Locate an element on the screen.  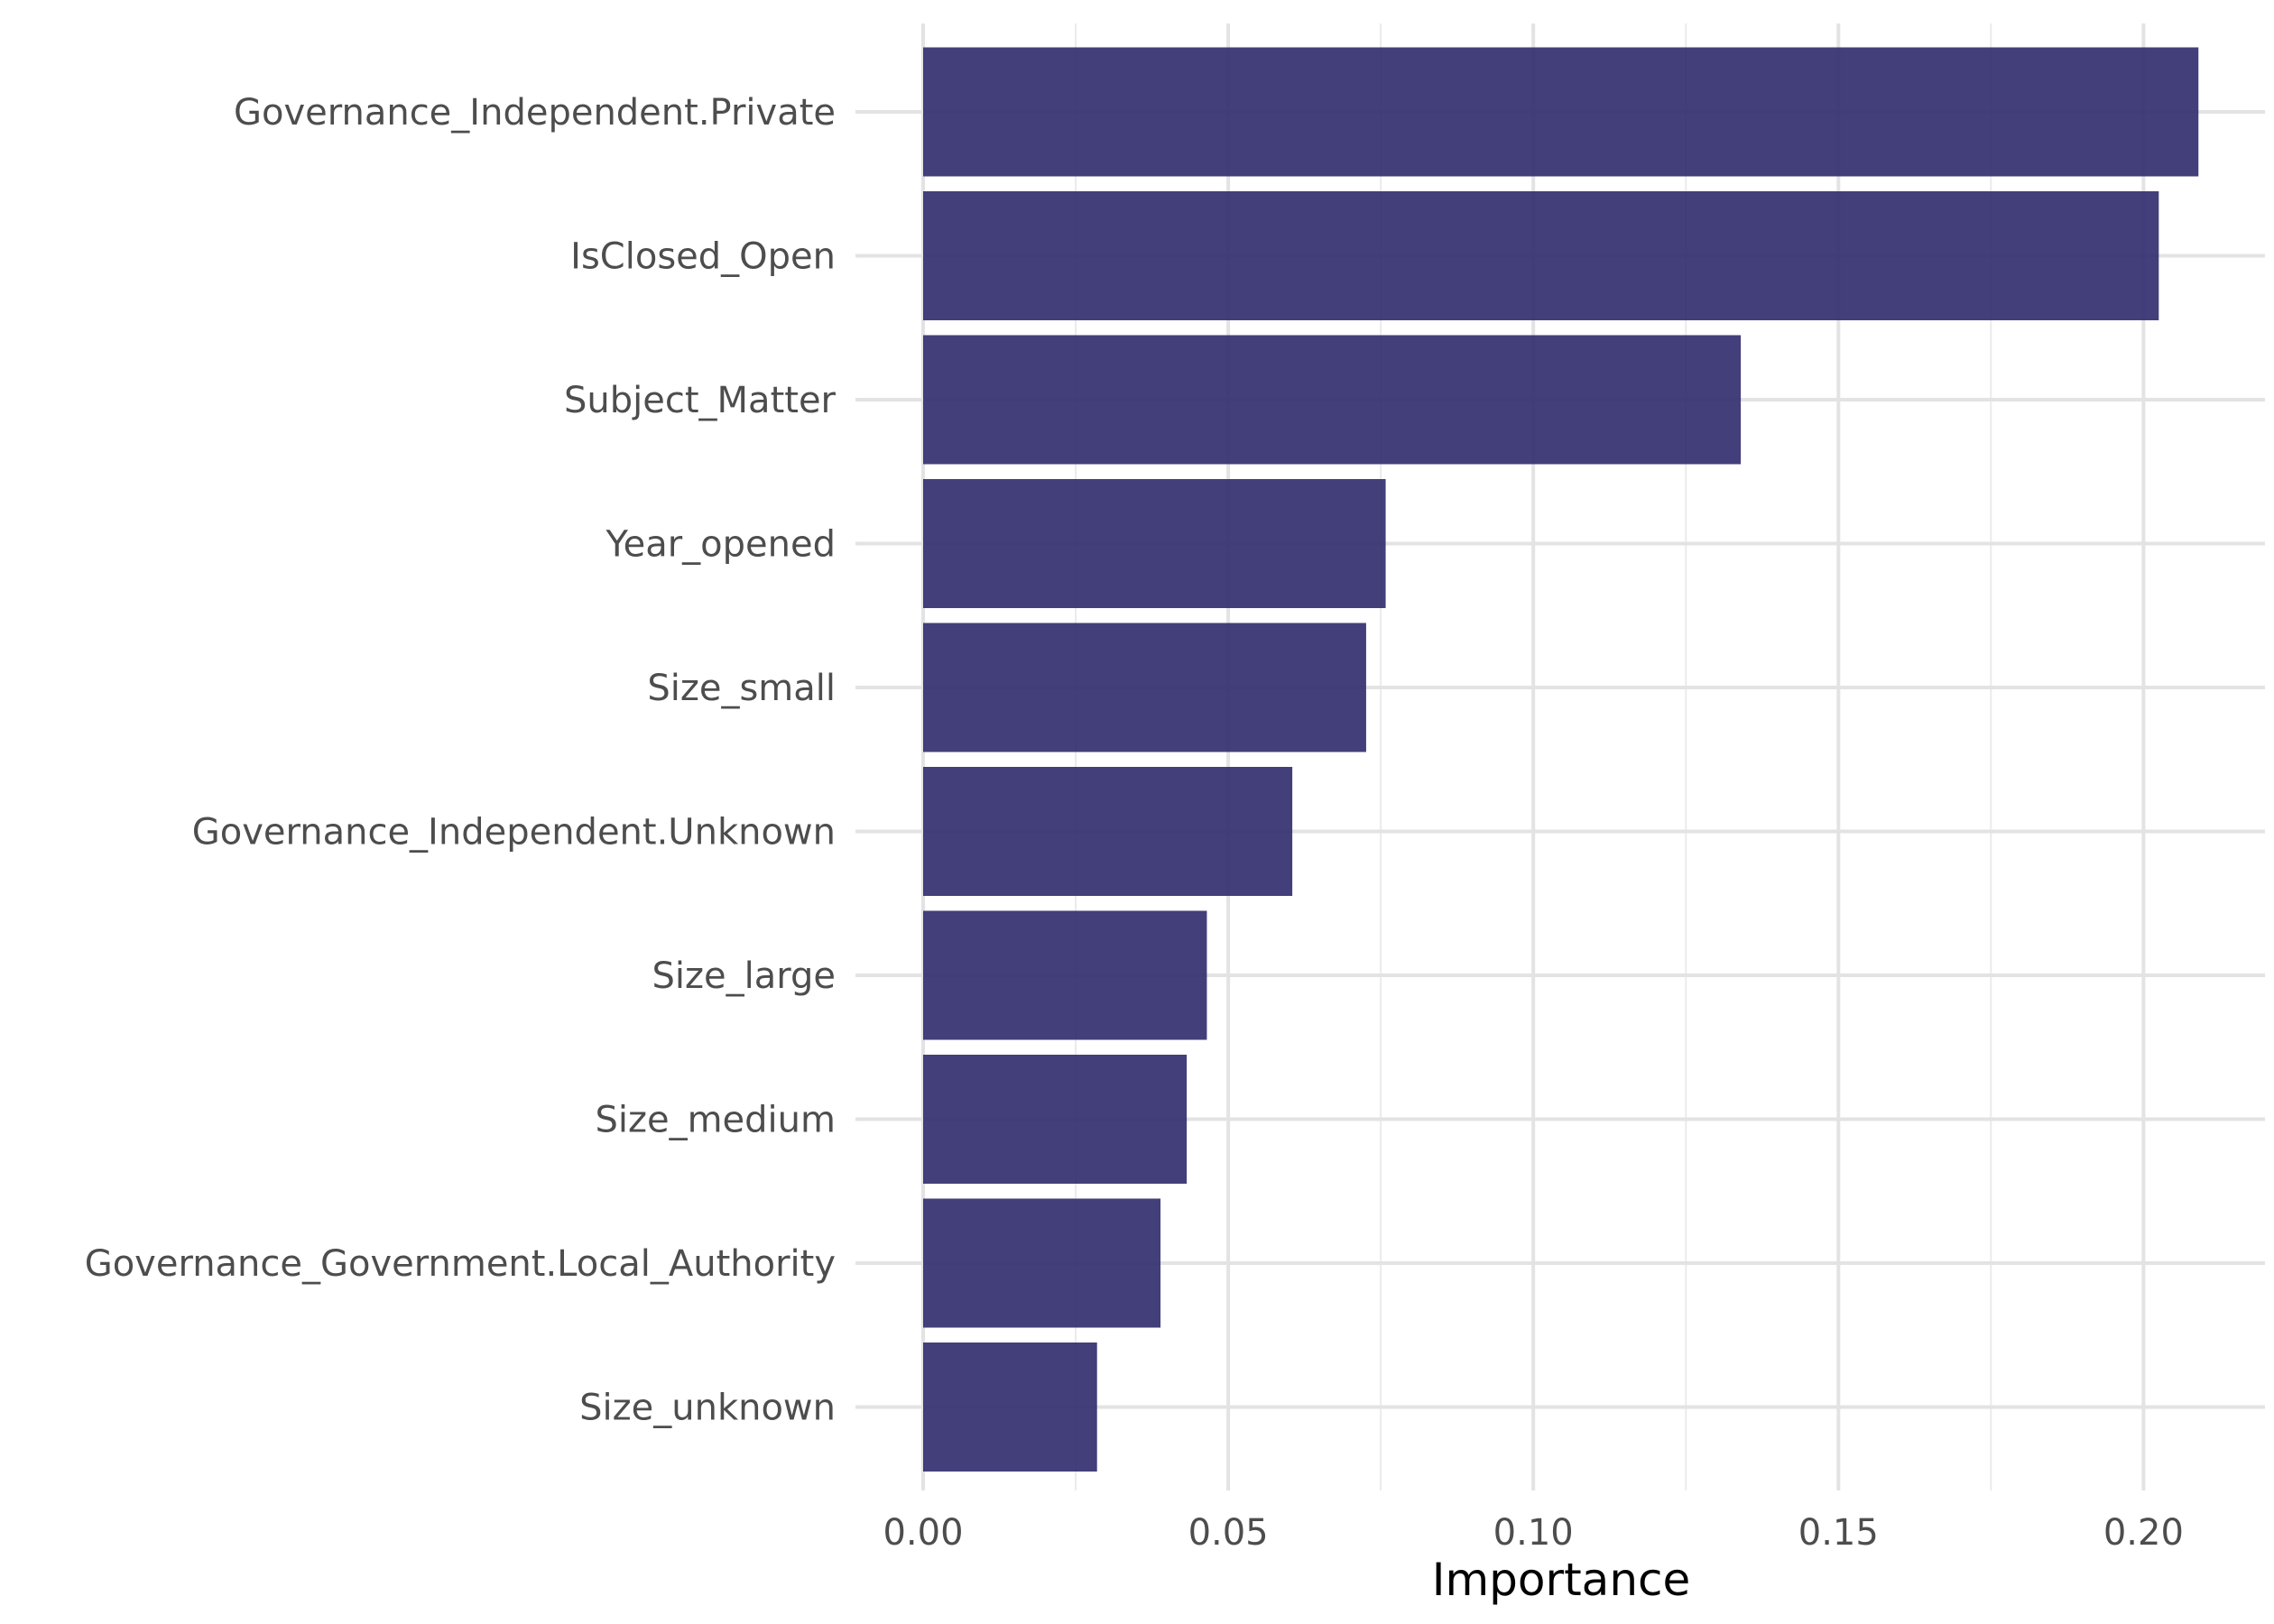
y-category-label: Size_unknown is located at coordinates (708, 1408).